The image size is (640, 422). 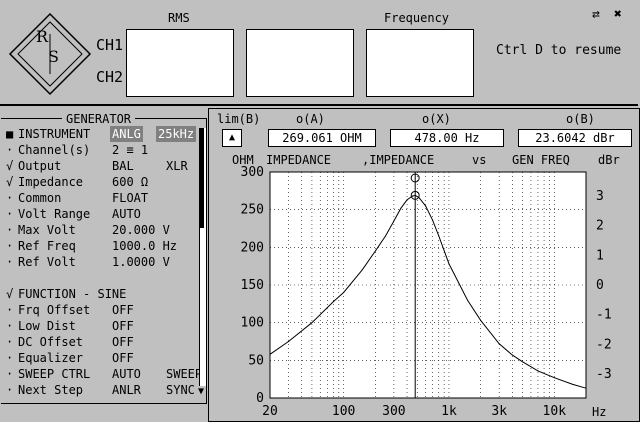 What do you see at coordinates (99, 246) in the screenshot?
I see `generator-row: · Ref Freq 1000.0 Hz` at bounding box center [99, 246].